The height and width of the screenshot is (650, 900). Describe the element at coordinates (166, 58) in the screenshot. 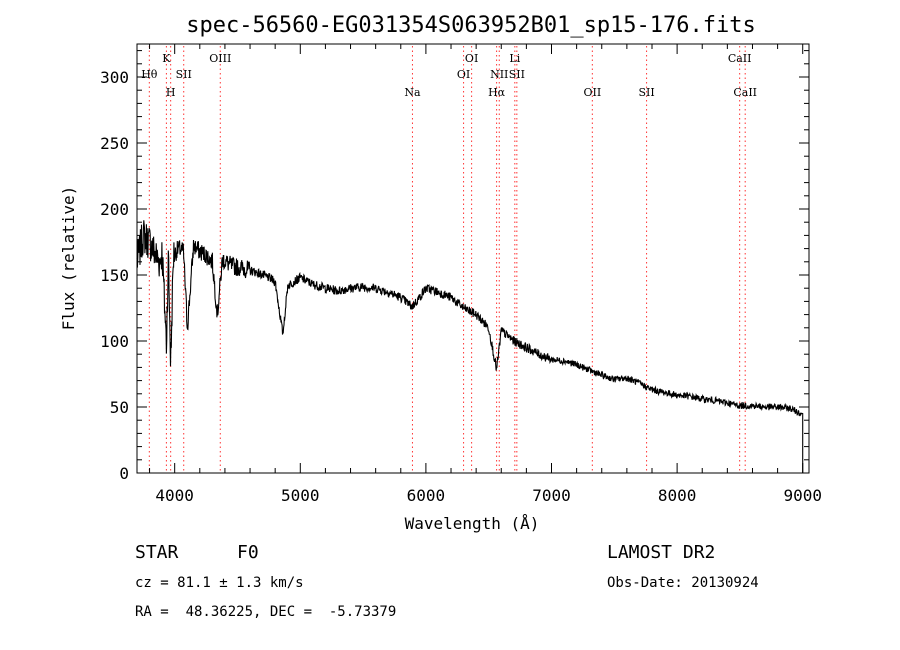

I see `marker-label-k: K` at that location.